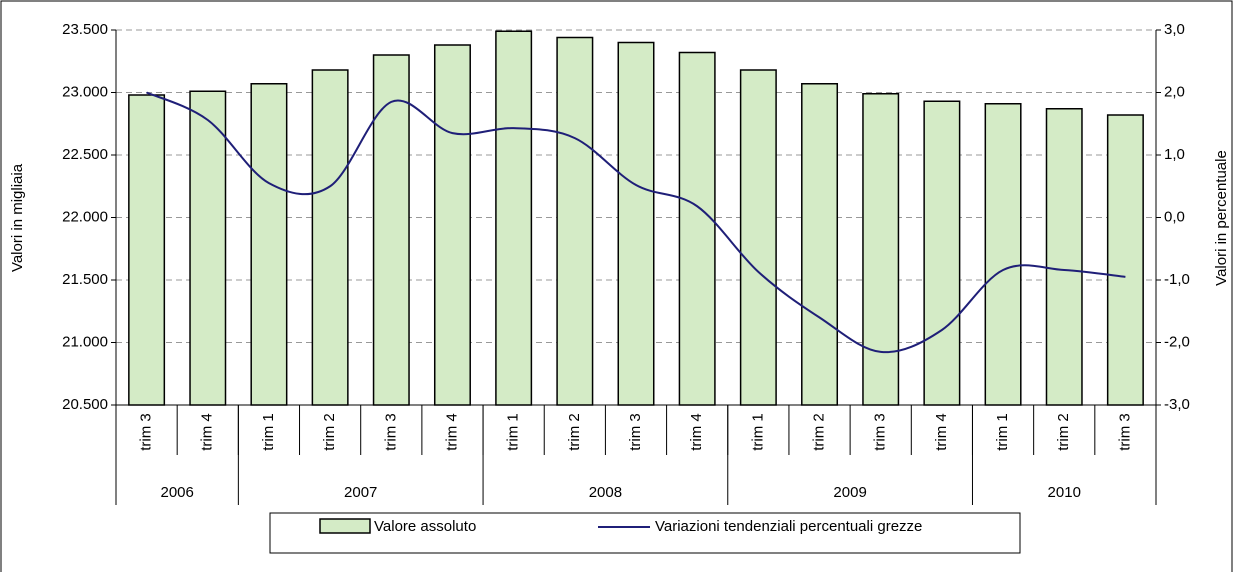 This screenshot has width=1235, height=572. What do you see at coordinates (1174, 29) in the screenshot?
I see `y2-tick-label: 3,0` at bounding box center [1174, 29].